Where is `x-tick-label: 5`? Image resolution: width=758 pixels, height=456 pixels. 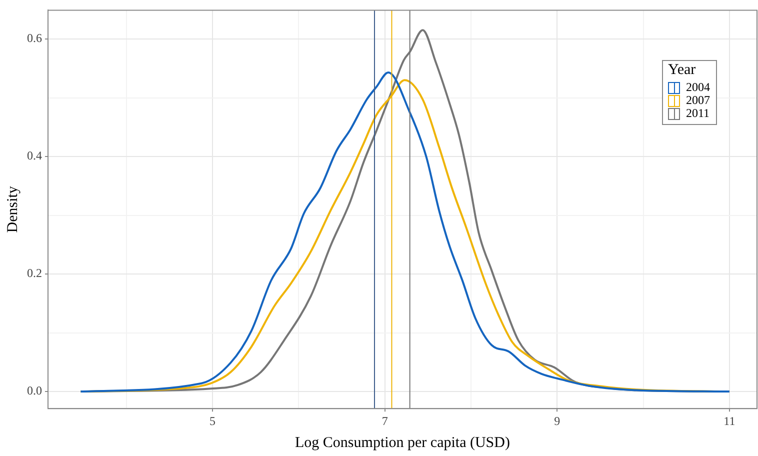
x-tick-label: 5 is located at coordinates (213, 421).